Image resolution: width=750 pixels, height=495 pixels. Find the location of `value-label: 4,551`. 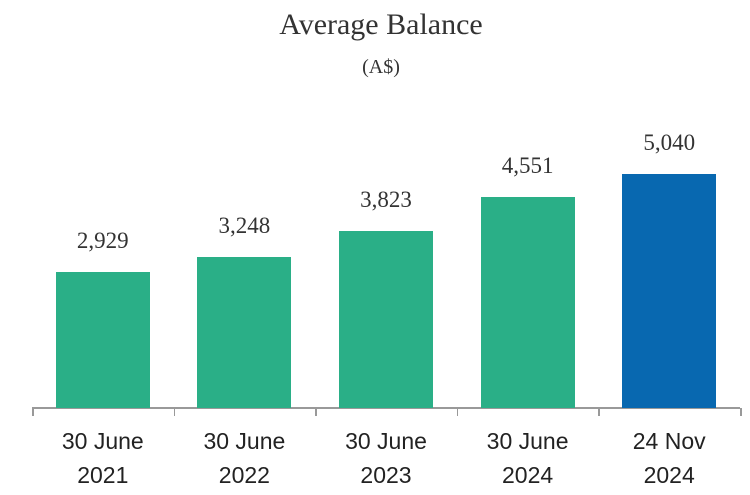

value-label: 4,551 is located at coordinates (527, 165).